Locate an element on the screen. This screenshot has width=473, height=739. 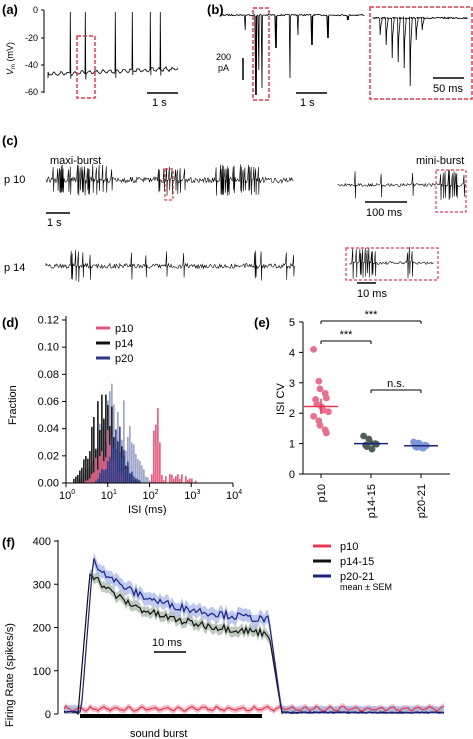
panel-a-ylabel-v: V is located at coordinates (10, 71).